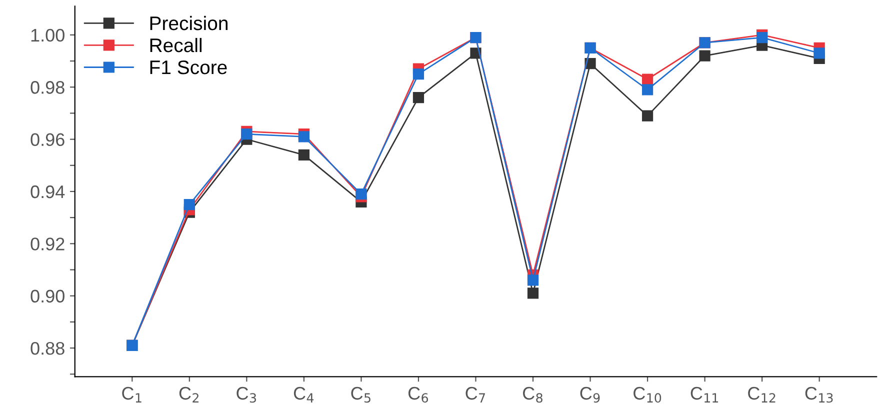 This screenshot has height=414, width=881. Describe the element at coordinates (47, 139) in the screenshot. I see `y-tick-label: 0.96` at that location.